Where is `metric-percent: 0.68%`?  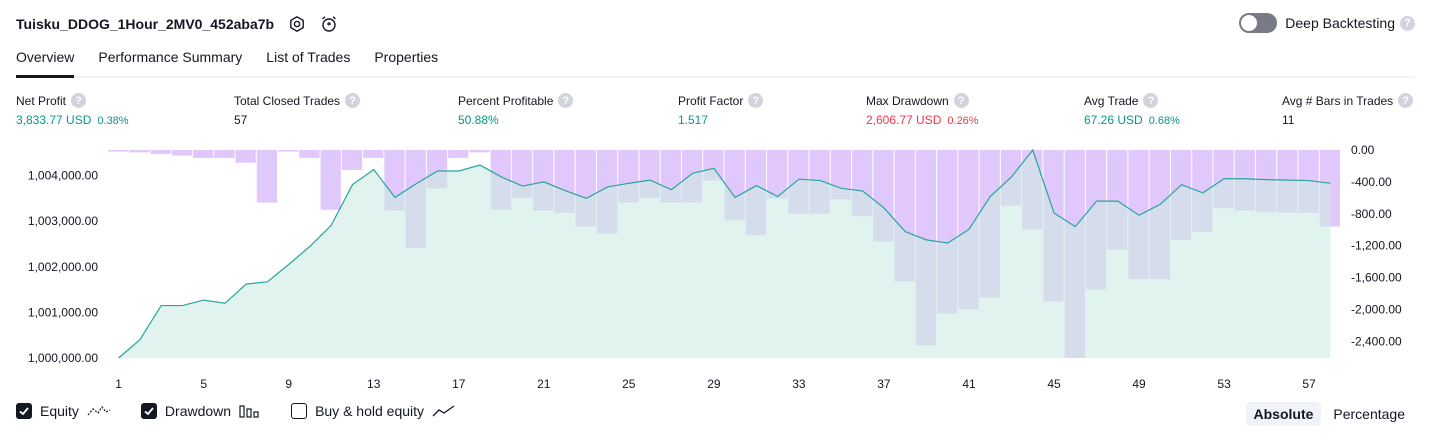 metric-percent: 0.68% is located at coordinates (1164, 121).